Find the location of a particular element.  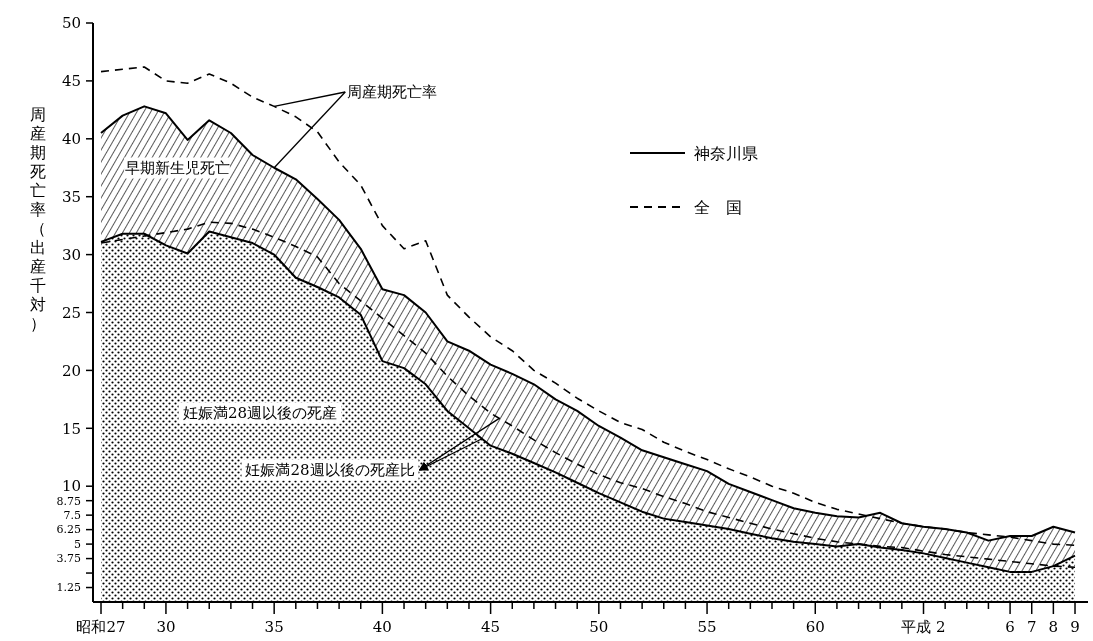

annotation: 妊娠満28週以後の死産 is located at coordinates (260, 413).